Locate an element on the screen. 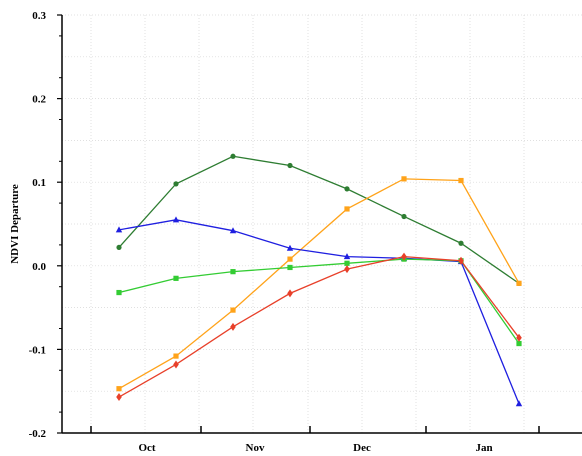  x-ticks: Oct Nov Dec Jan is located at coordinates (315, 440).